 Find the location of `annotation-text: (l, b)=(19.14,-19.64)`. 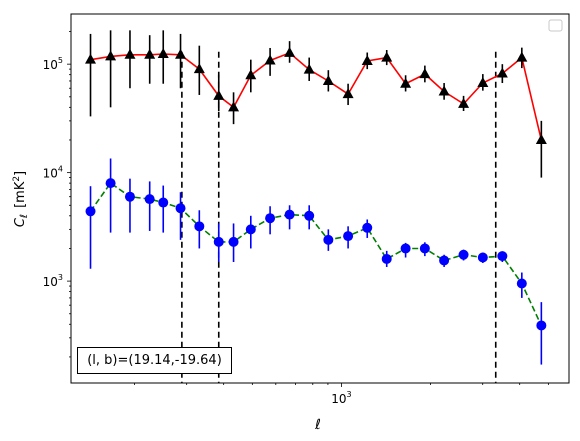

annotation-text: (l, b)=(19.14,-19.64) is located at coordinates (154, 360).